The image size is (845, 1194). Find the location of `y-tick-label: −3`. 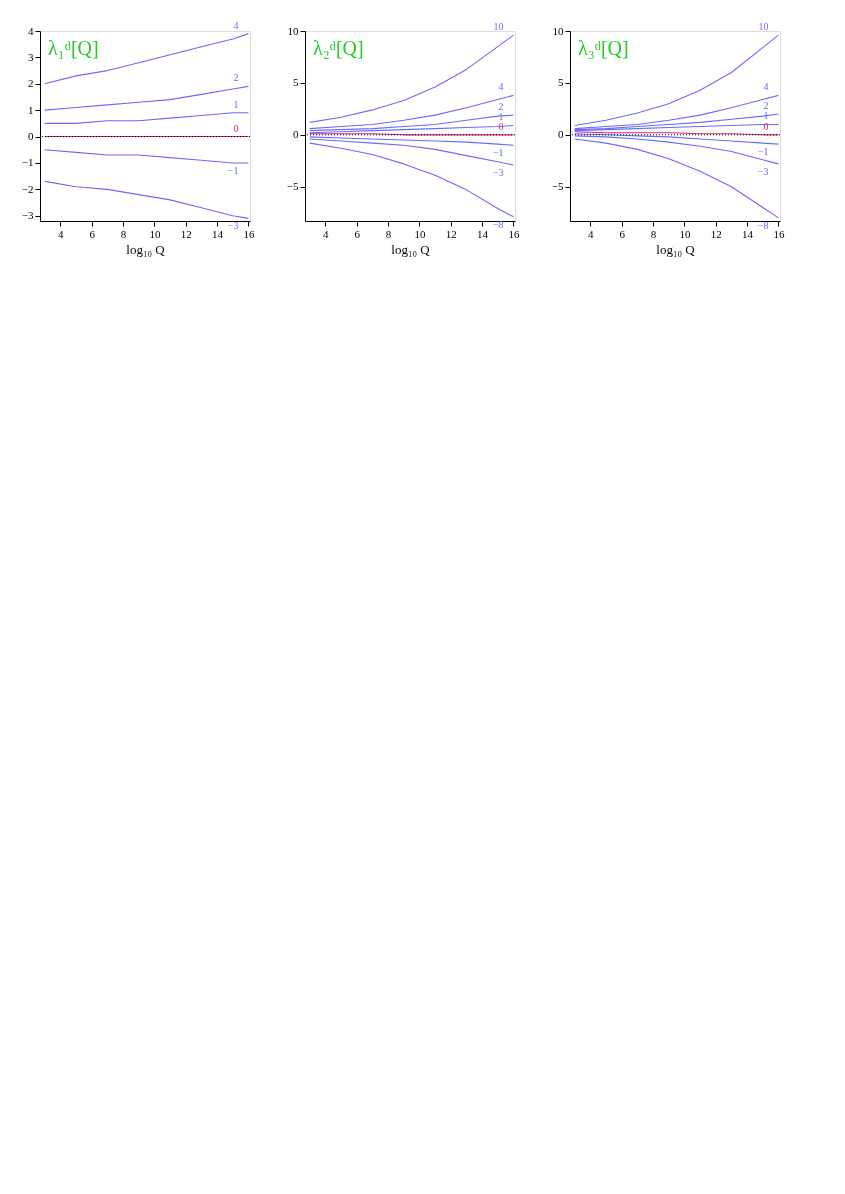

y-tick-label: −3 is located at coordinates (27, 215).